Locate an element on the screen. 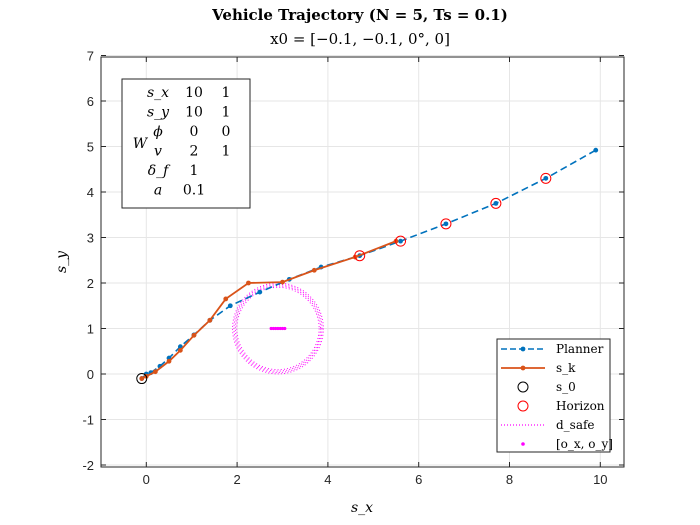 The width and height of the screenshot is (700, 525). weight-name: v is located at coordinates (158, 152).